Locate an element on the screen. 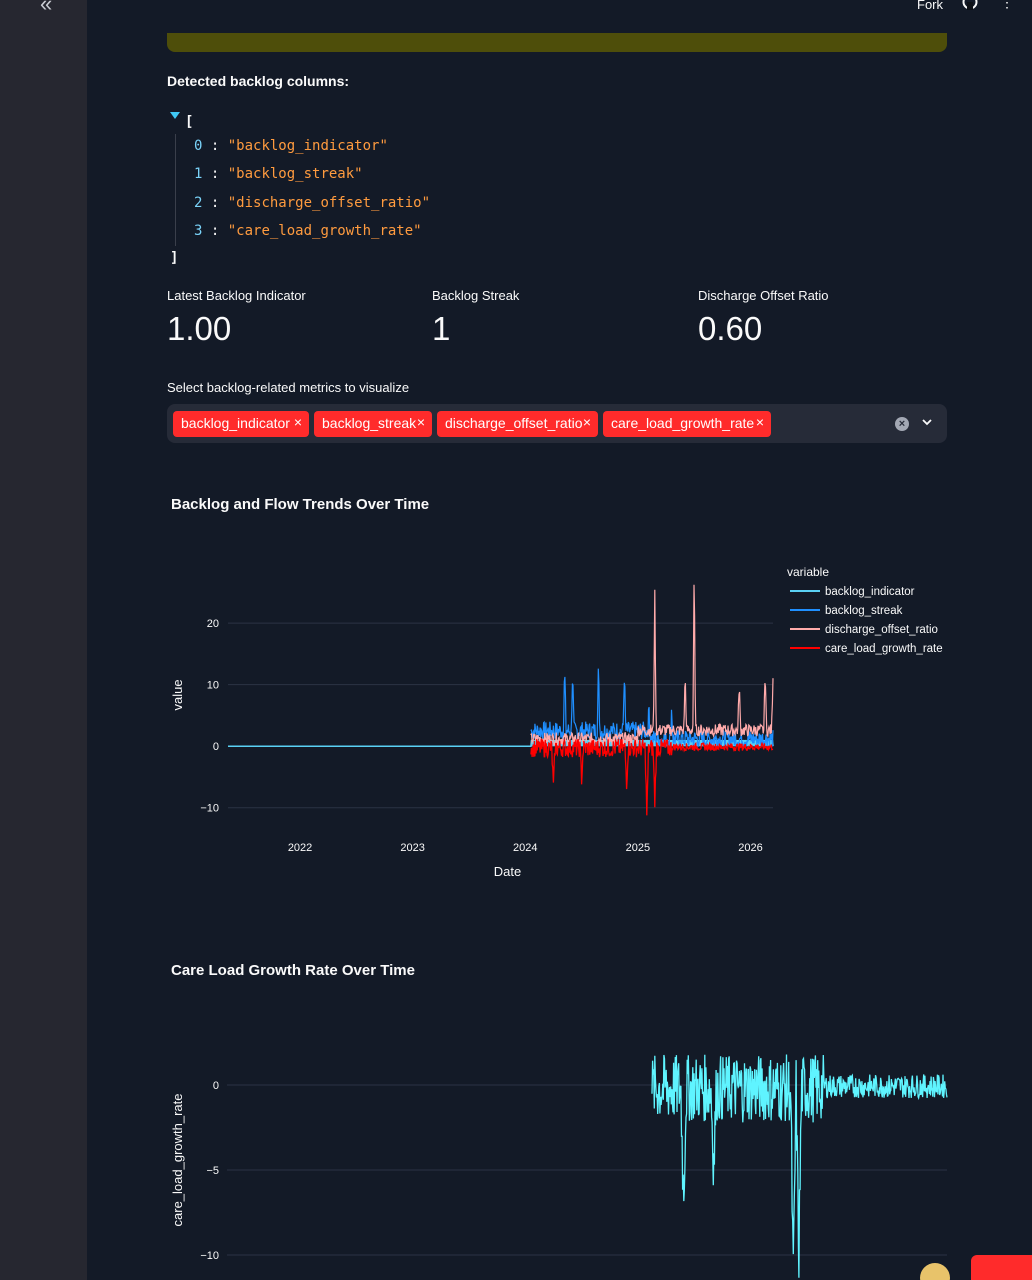 This screenshot has width=1032, height=1280. collapse-json-icon is located at coordinates (175, 115).